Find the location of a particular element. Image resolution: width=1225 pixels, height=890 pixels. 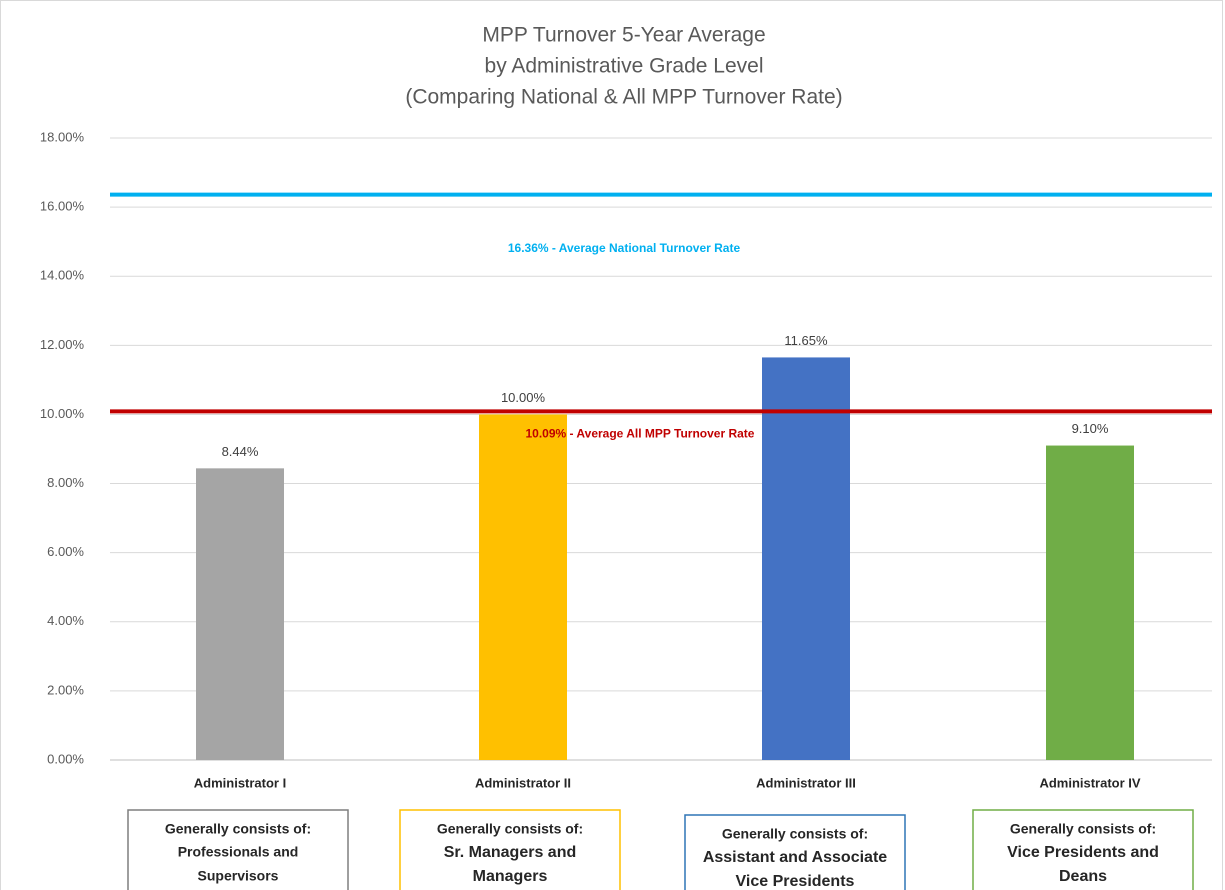

note-line: Sr. Managers and is located at coordinates (510, 852).